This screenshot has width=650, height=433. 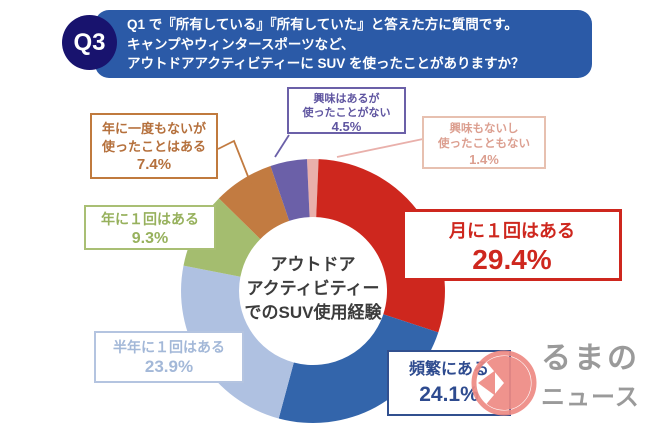 I want to click on leader-line-interest_no_use, so click(x=282, y=146).